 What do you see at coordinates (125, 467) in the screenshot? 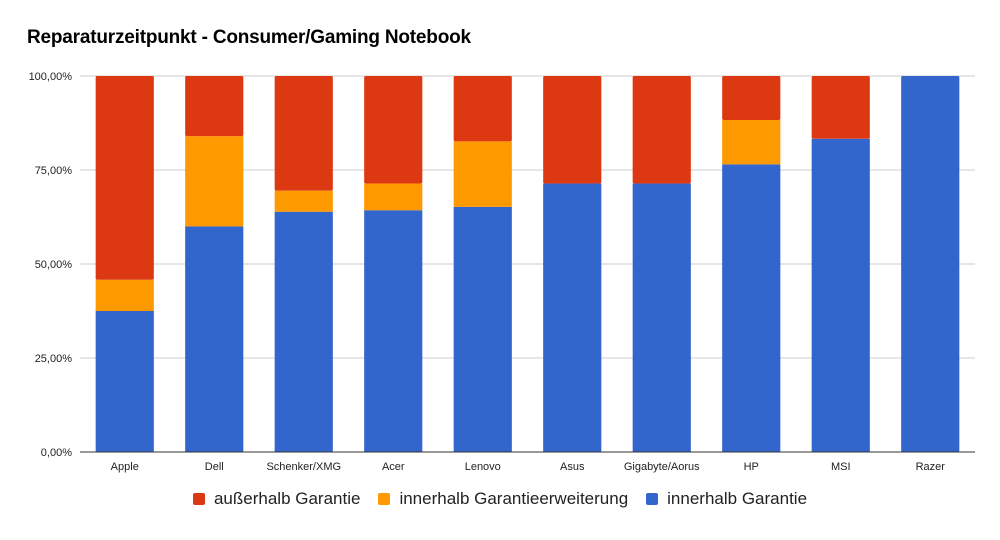
I see `x-tick-label: Apple` at bounding box center [125, 467].